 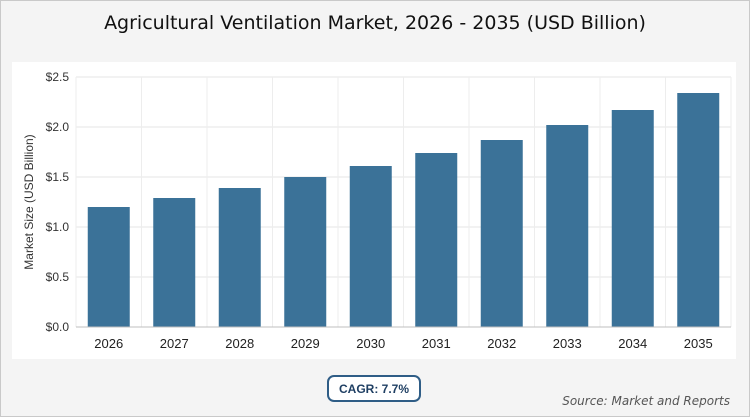 I want to click on x-tick-label: 2032, so click(x=501, y=343).